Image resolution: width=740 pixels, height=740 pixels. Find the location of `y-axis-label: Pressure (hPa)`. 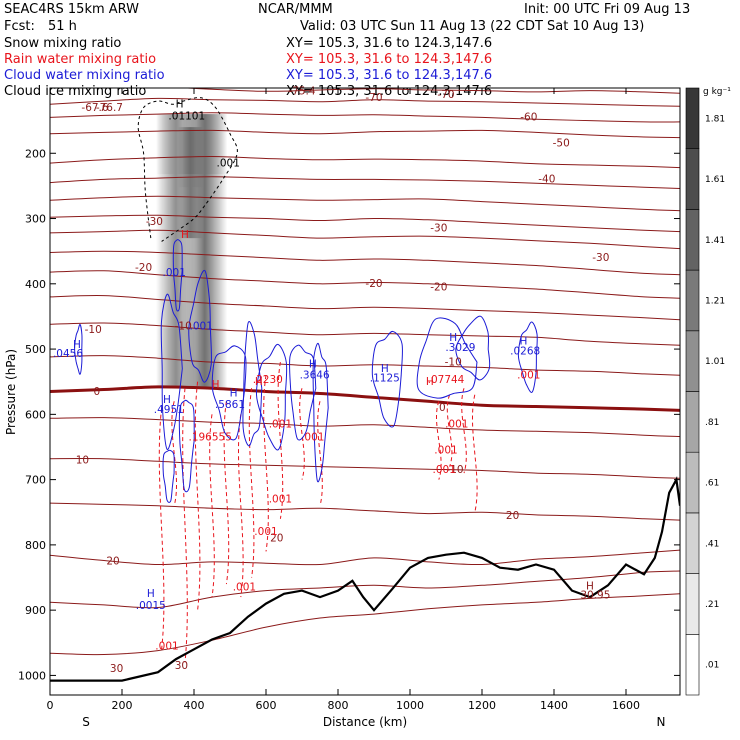

y-axis-label: Pressure (hPa) is located at coordinates (11, 392).